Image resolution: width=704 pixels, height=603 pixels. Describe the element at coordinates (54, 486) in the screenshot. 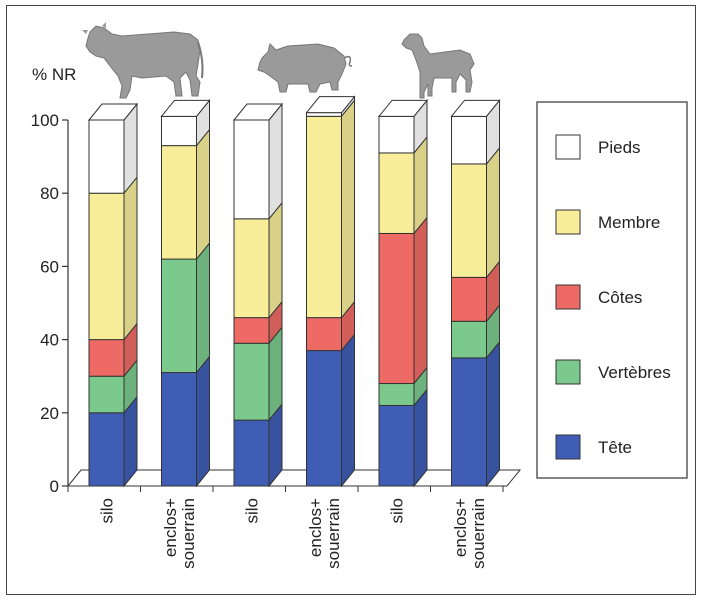

I see `y-tick-label: 0` at that location.